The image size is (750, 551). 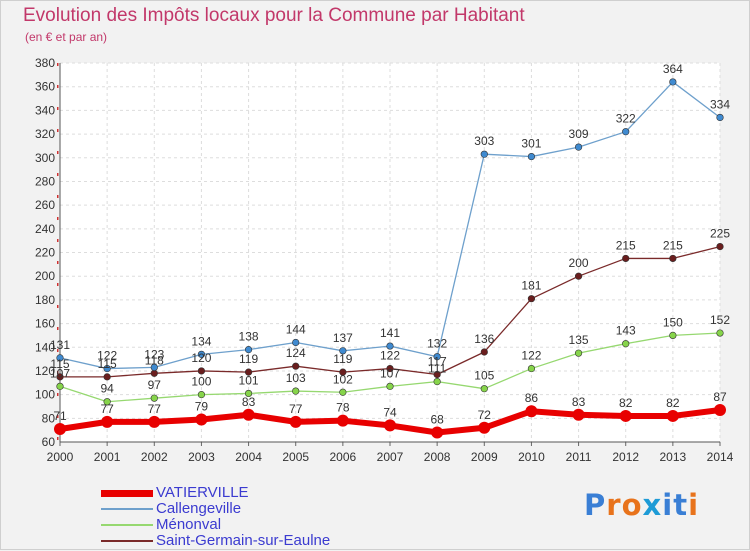 What do you see at coordinates (342, 359) in the screenshot?
I see `data-label: 119` at bounding box center [342, 359].